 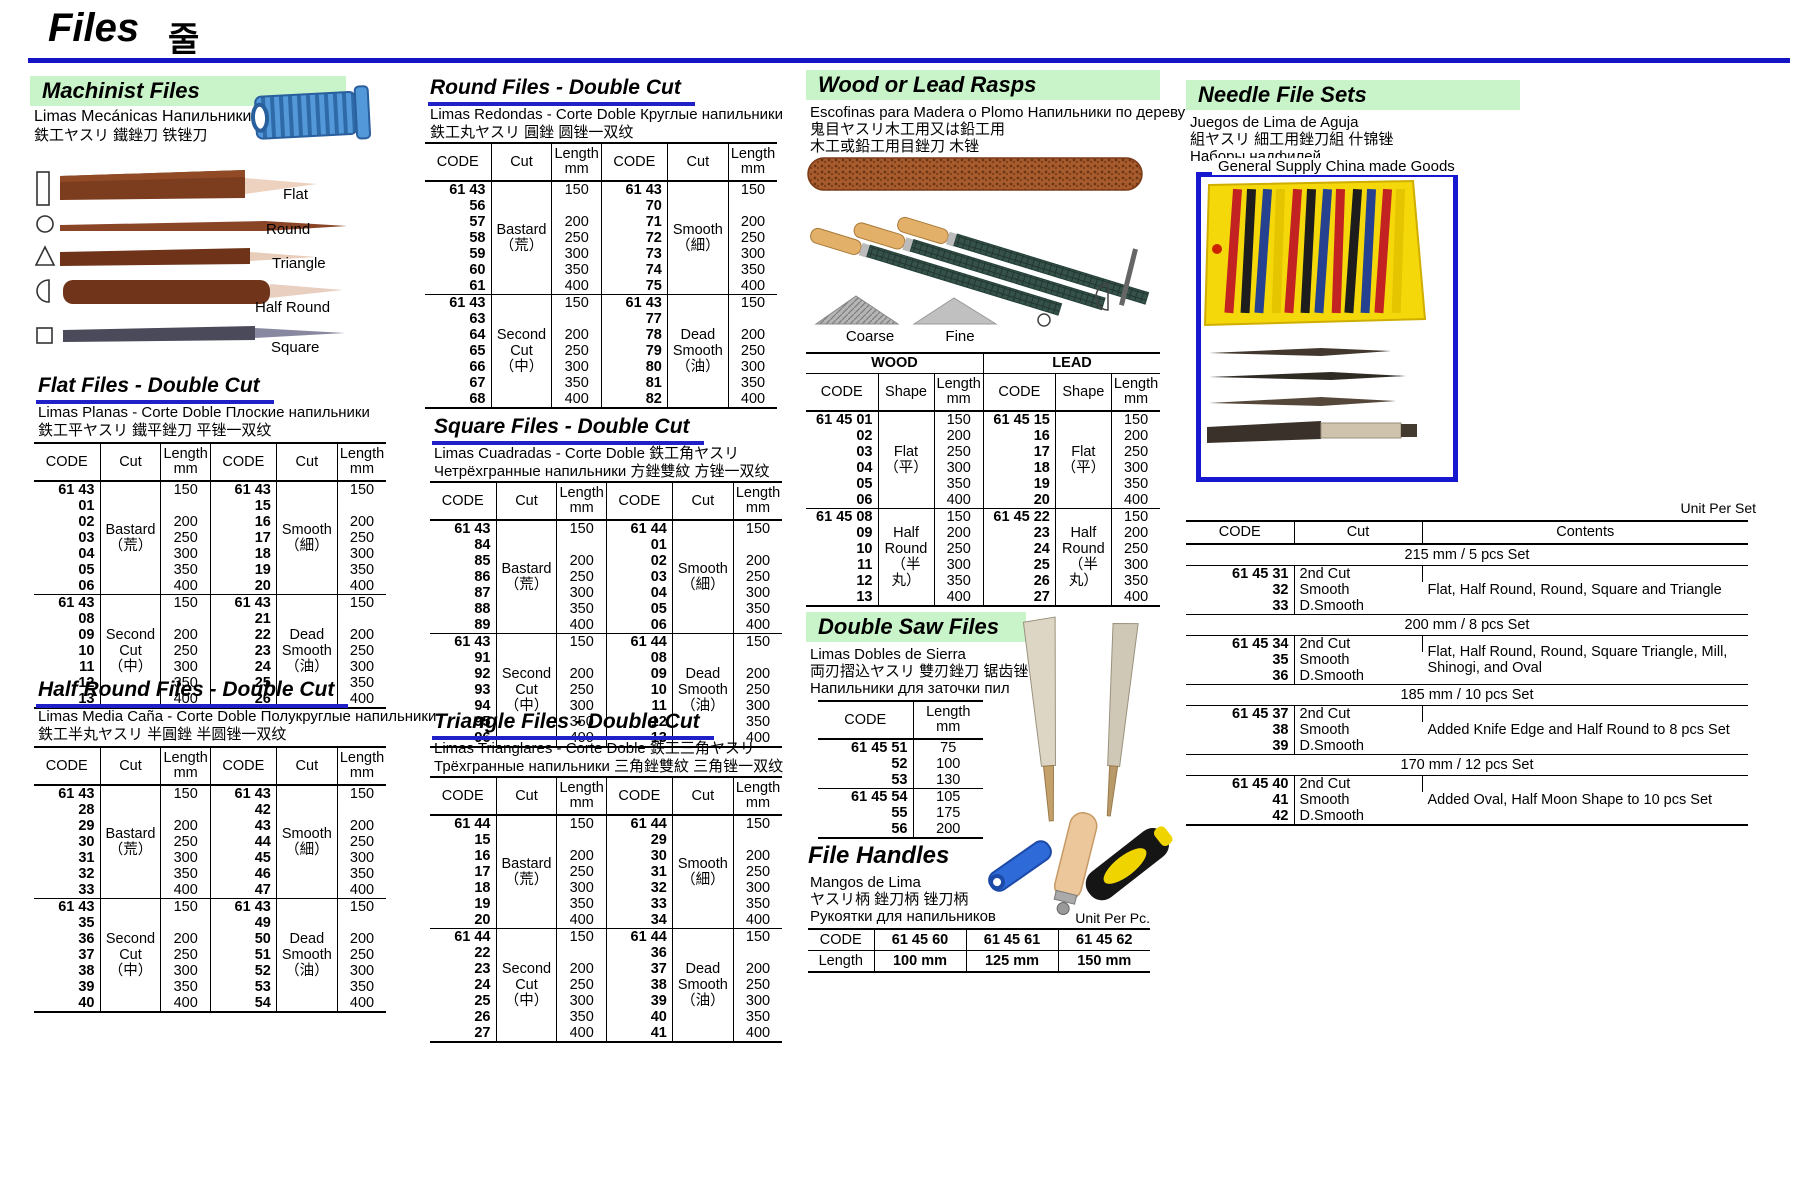 I want to click on square-files-heading: Square Files - Double Cut, so click(x=568, y=430).